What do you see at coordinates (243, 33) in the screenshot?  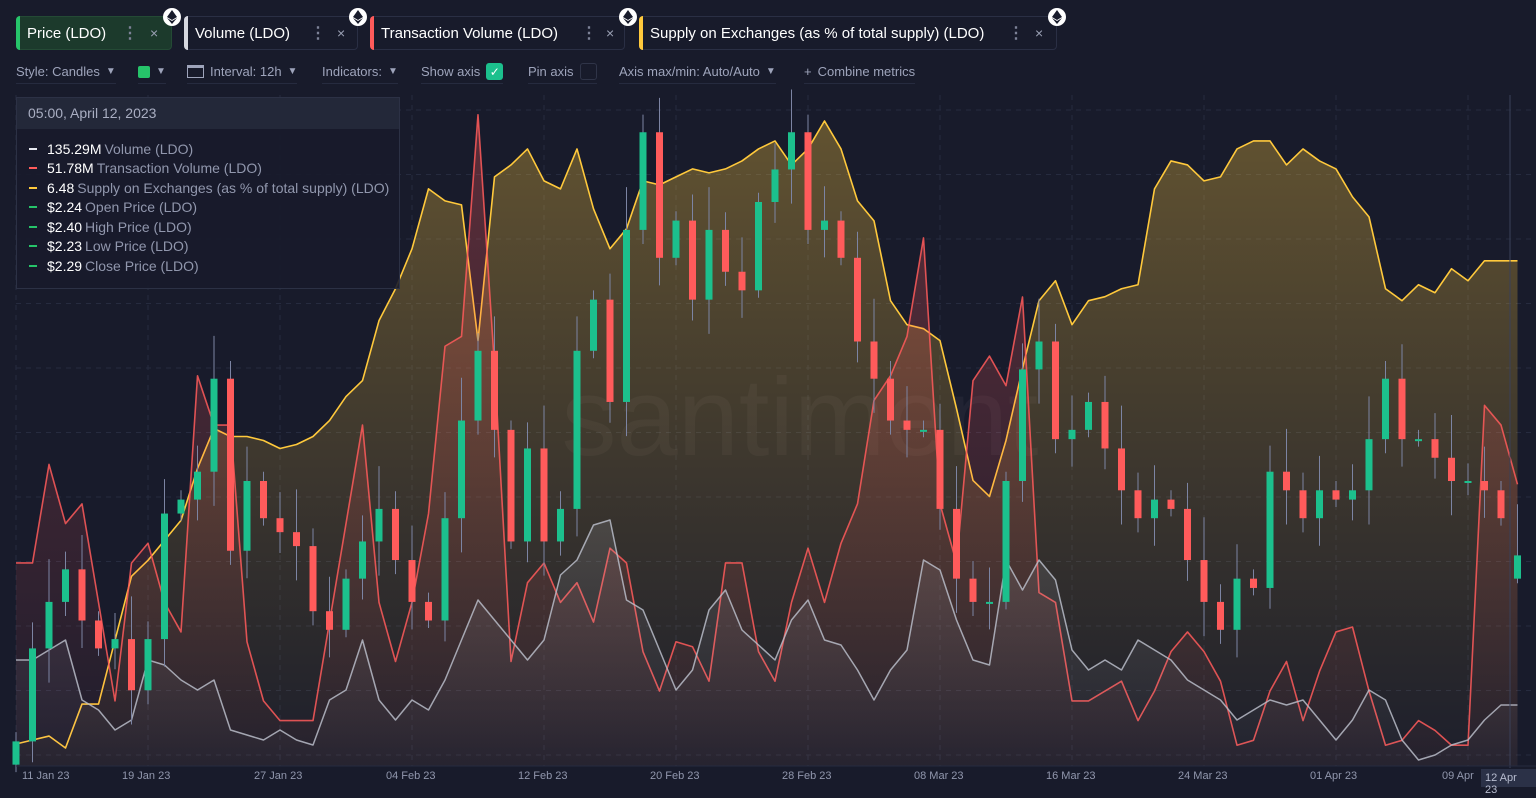 I see `tab-label: Volume (LDO)` at bounding box center [243, 33].